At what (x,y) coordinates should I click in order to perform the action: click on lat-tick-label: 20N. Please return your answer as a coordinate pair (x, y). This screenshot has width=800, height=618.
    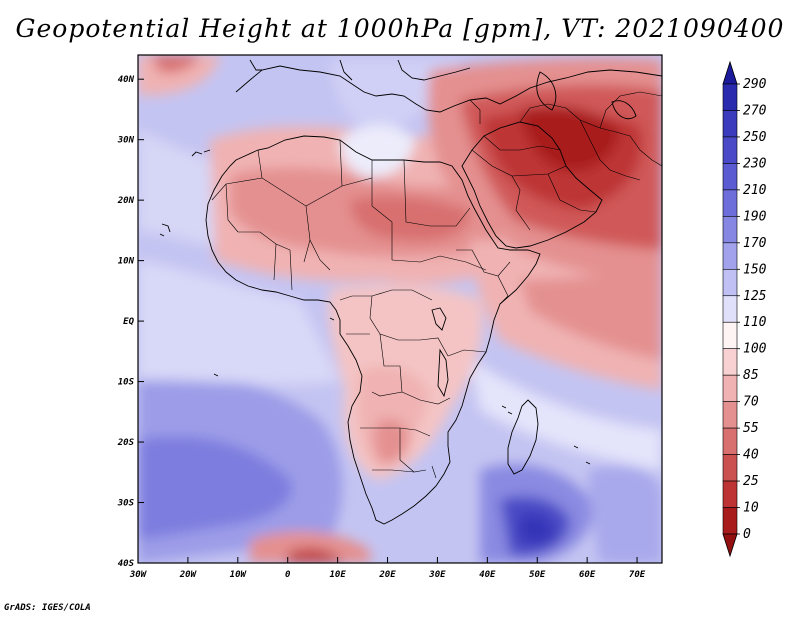
    Looking at the image, I should click on (126, 201).